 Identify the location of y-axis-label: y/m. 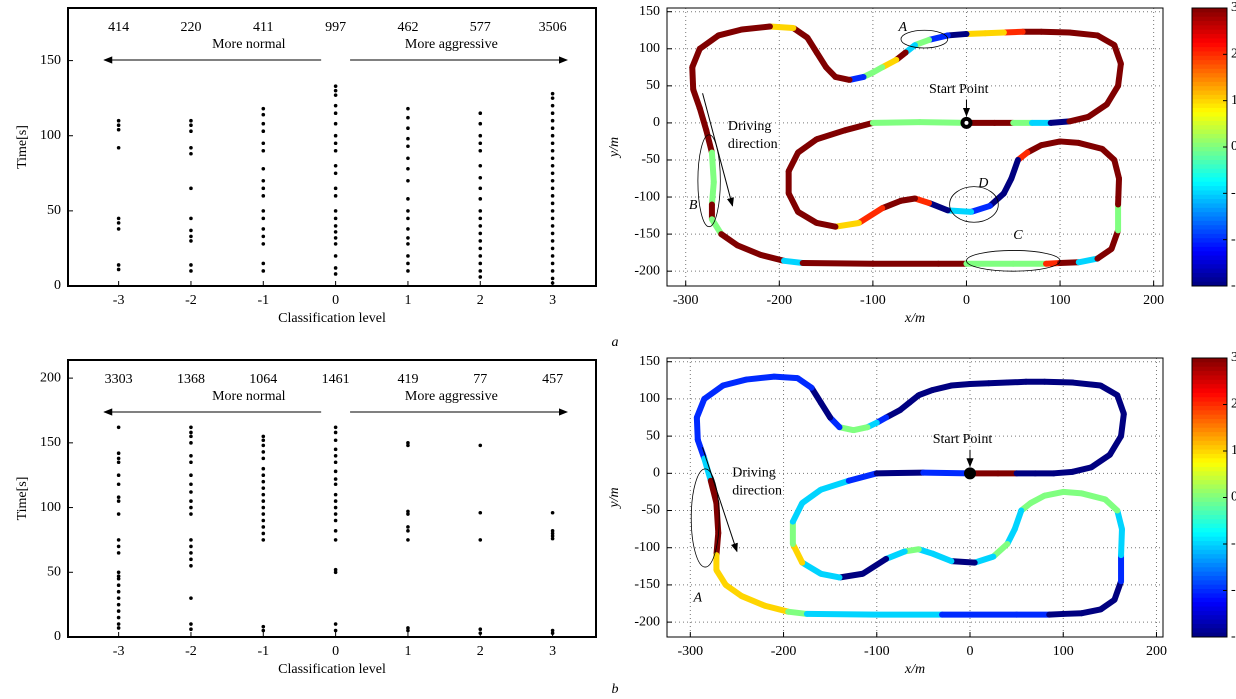
(614, 148).